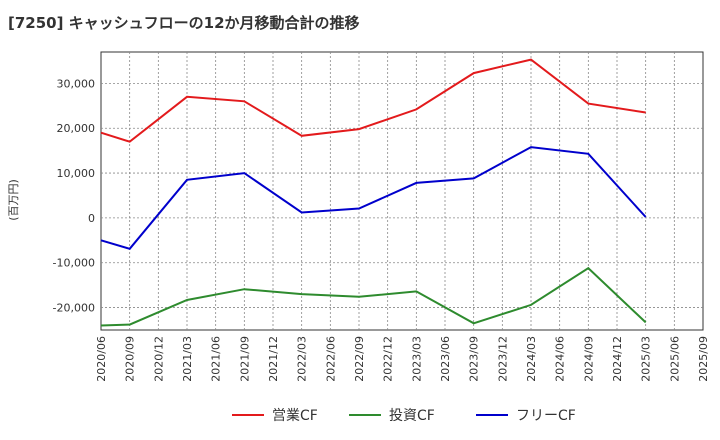  What do you see at coordinates (302, 359) in the screenshot?
I see `x-tick-label: 2022/03` at bounding box center [302, 359].